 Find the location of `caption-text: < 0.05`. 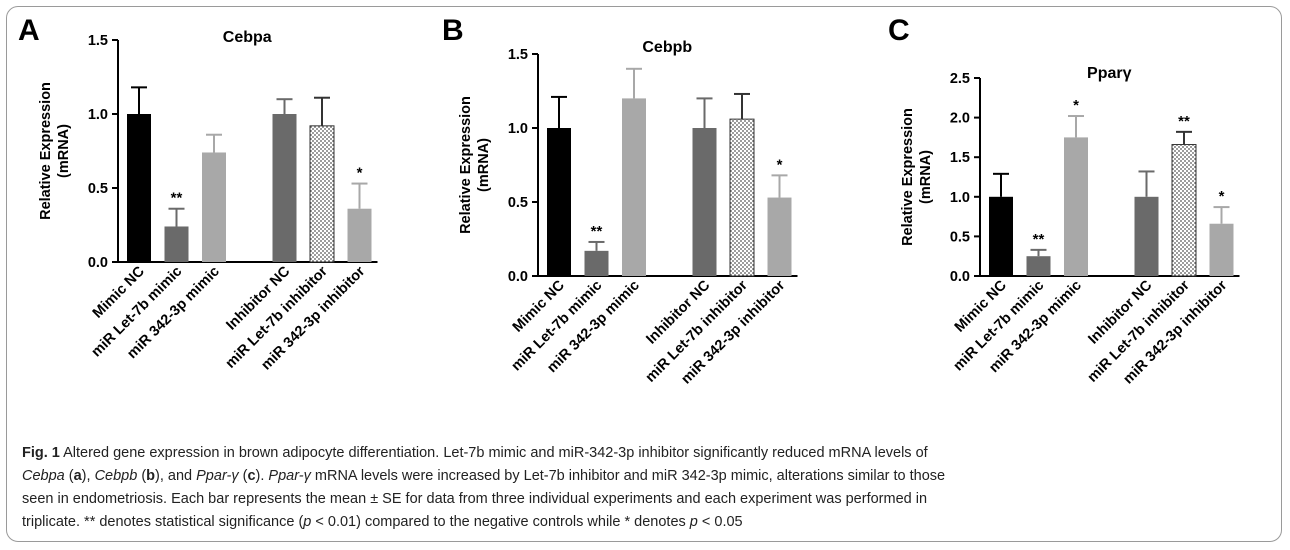

caption-text: < 0.05 is located at coordinates (720, 522).